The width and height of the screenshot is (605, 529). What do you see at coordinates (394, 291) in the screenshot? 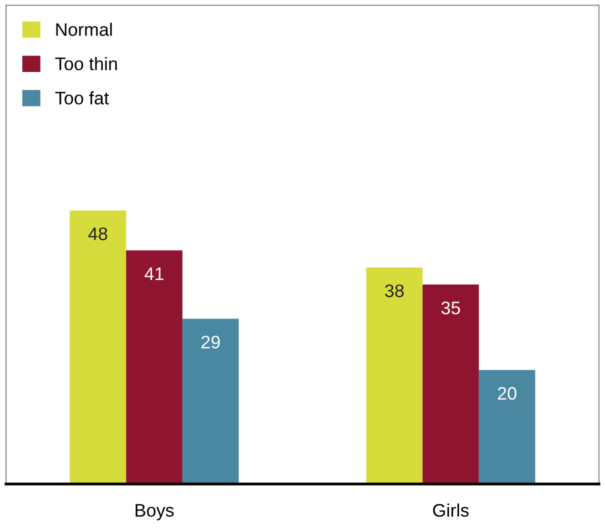
I see `data-label: 38` at bounding box center [394, 291].